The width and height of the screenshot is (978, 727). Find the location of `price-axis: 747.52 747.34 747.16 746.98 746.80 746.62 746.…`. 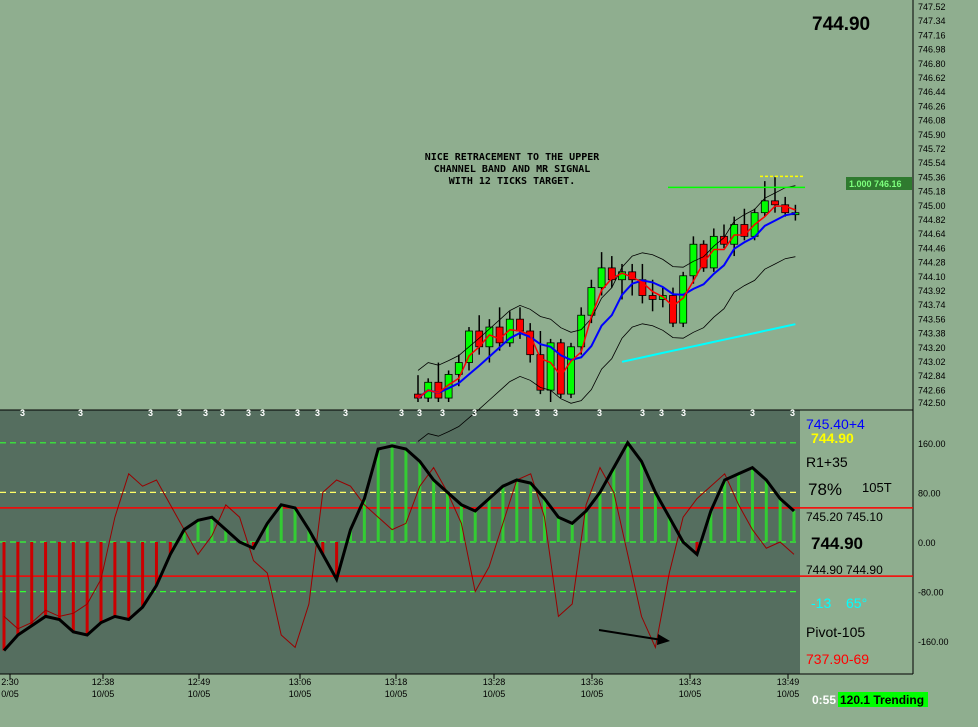

price-axis: 747.52 747.34 747.16 746.98 746.80 746.62 746.… is located at coordinates (932, 205).